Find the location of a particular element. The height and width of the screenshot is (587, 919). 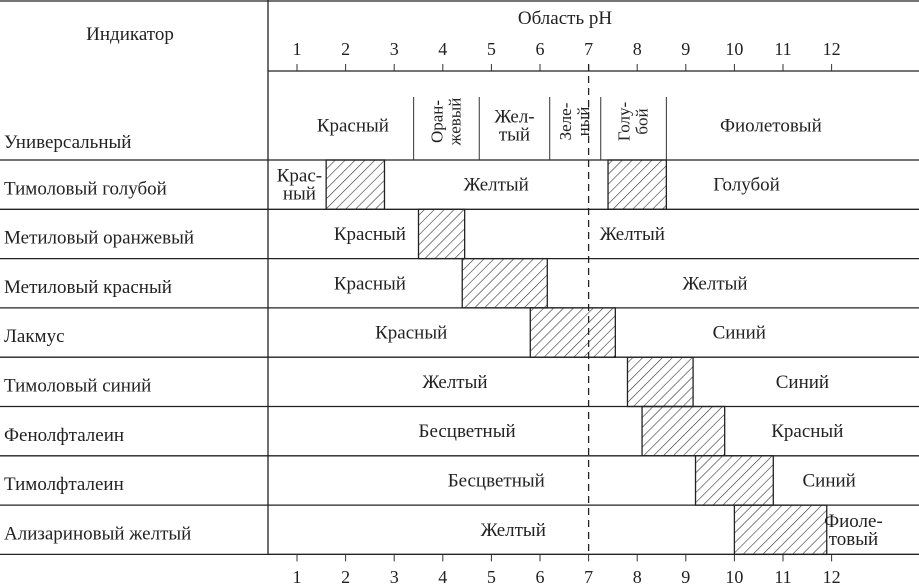

indicator-row: Лакмус Красный Синий is located at coordinates (385, 332).